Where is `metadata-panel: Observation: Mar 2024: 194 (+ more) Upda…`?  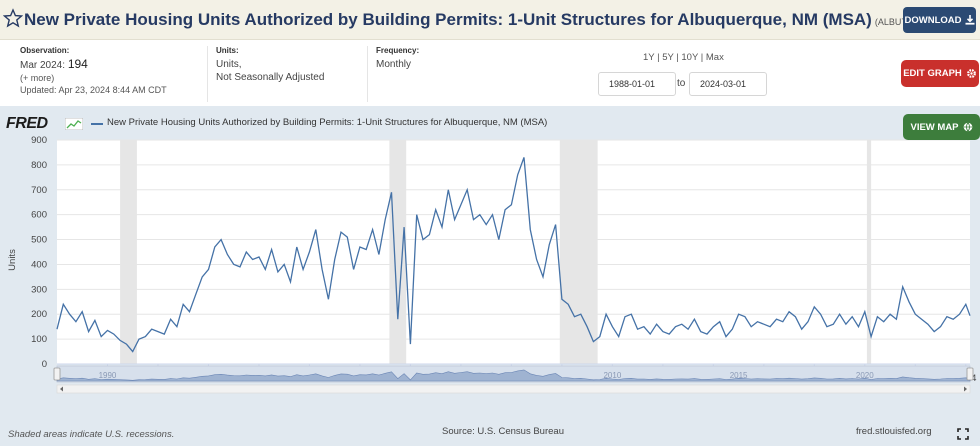 metadata-panel: Observation: Mar 2024: 194 (+ more) Upda… is located at coordinates (490, 73).